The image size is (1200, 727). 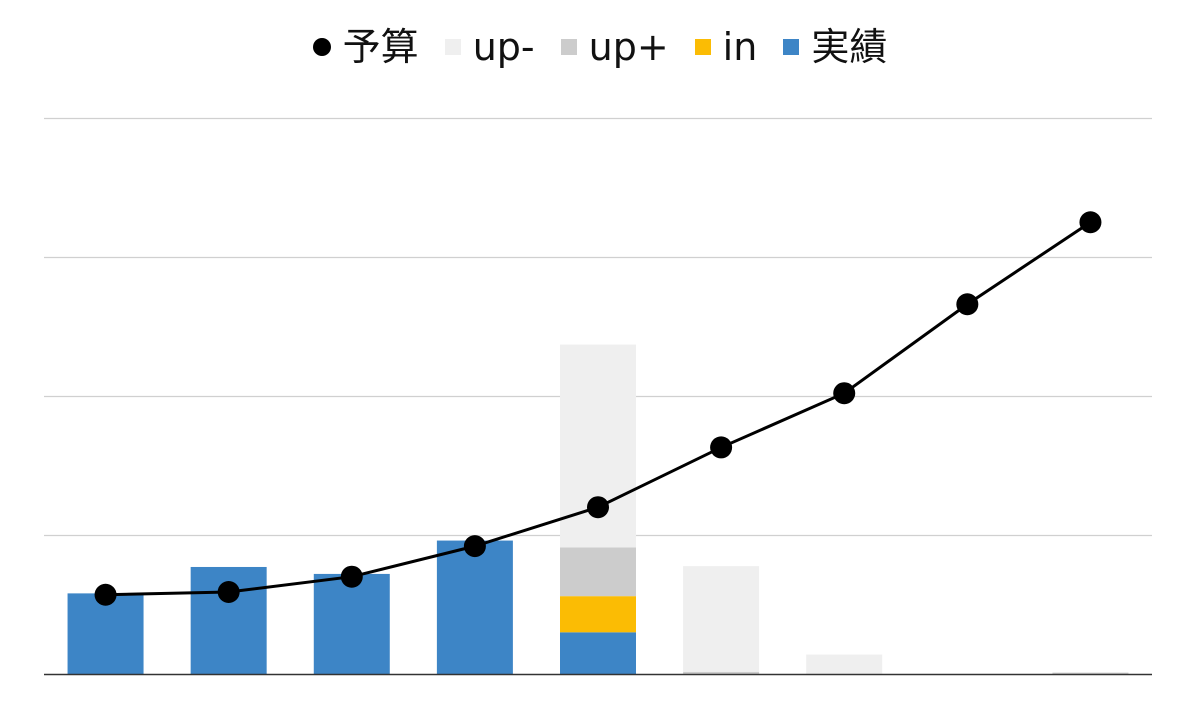 I want to click on legend-label: 予算, so click(x=380, y=47).